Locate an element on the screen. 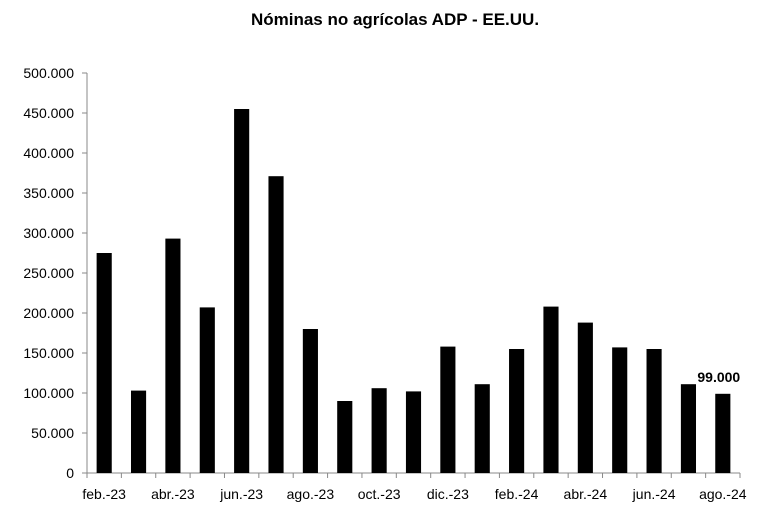 The height and width of the screenshot is (517, 760). x-tick-label: ago.-23 is located at coordinates (311, 494).